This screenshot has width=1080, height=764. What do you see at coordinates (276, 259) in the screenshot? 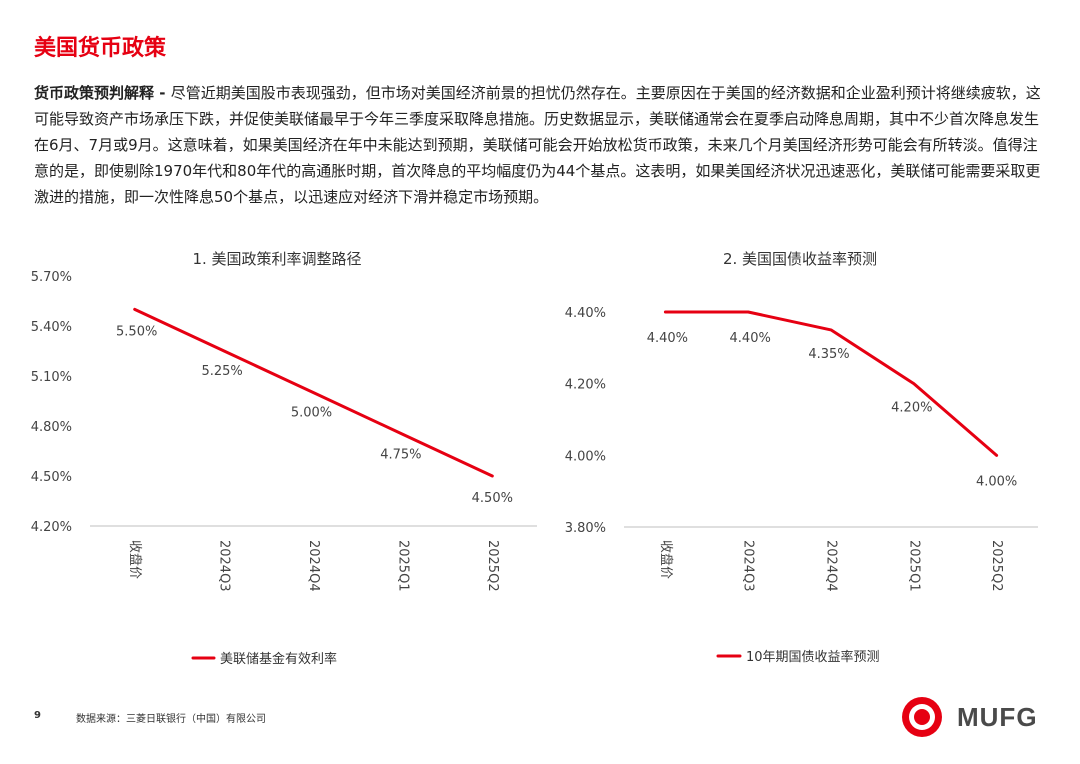
I see `chart-title: 1. 美国政策利率调整路径` at bounding box center [276, 259].